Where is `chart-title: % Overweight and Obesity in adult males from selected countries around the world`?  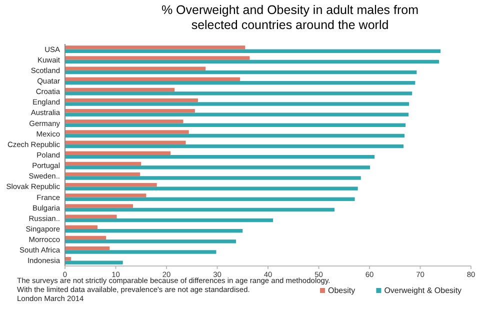
chart-title: % Overweight and Obesity in adult males from selected countries around the world is located at coordinates (290, 17).